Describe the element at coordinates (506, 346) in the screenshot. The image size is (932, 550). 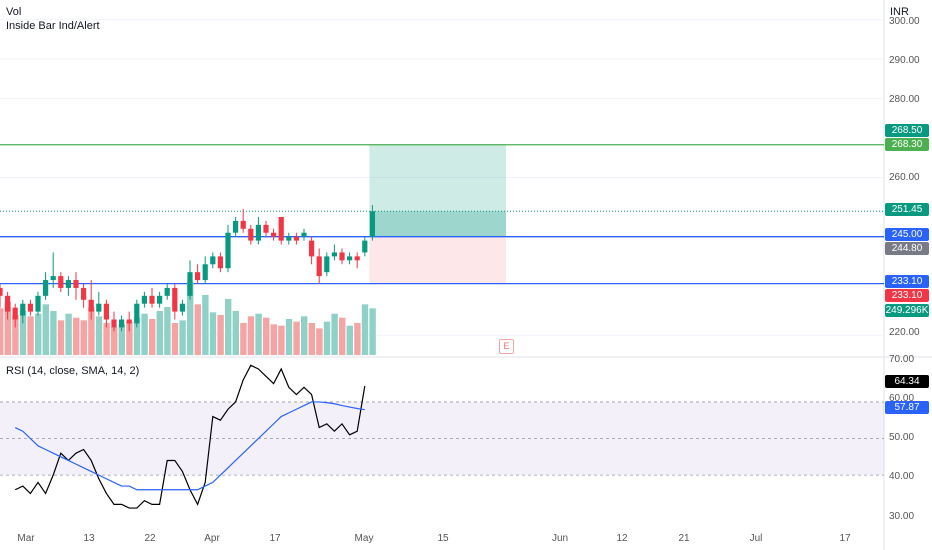
I see `earnings-marker: E` at that location.